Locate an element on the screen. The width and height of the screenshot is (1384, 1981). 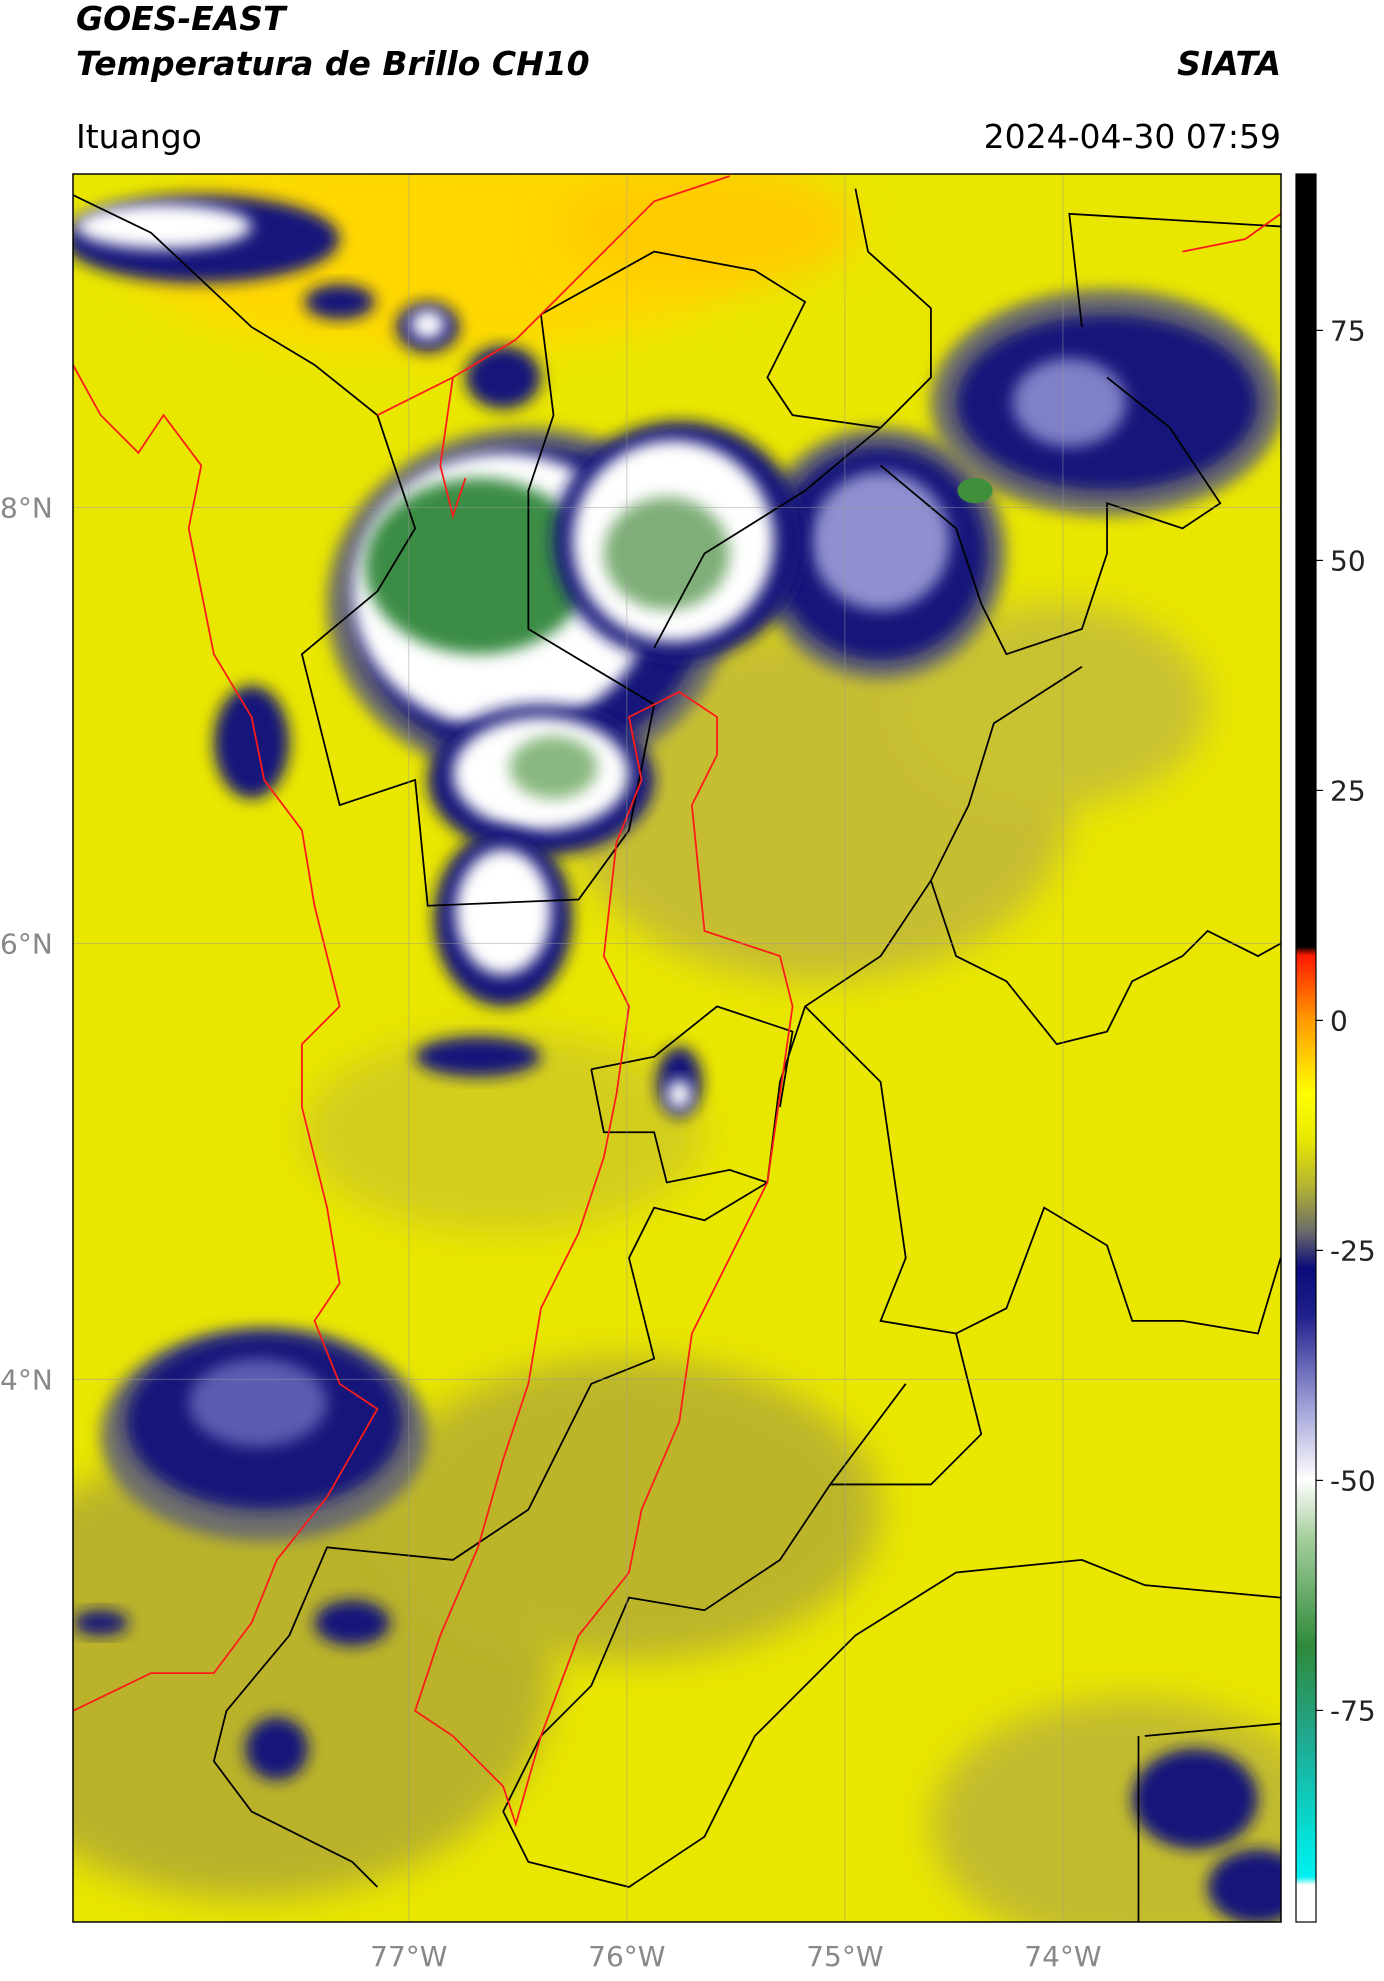
y-tick-label: 8°N is located at coordinates (26, 507).